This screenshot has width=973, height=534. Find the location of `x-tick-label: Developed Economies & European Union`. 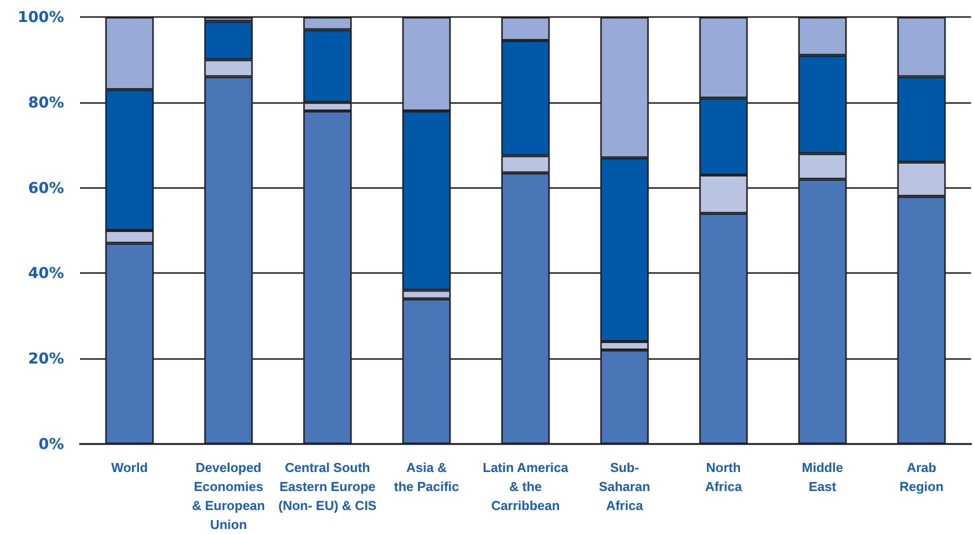

x-tick-label: Developed Economies & European Union is located at coordinates (229, 496).